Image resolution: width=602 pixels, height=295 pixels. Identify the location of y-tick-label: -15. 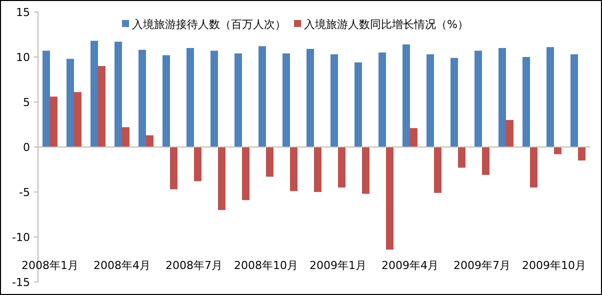
(21, 282).